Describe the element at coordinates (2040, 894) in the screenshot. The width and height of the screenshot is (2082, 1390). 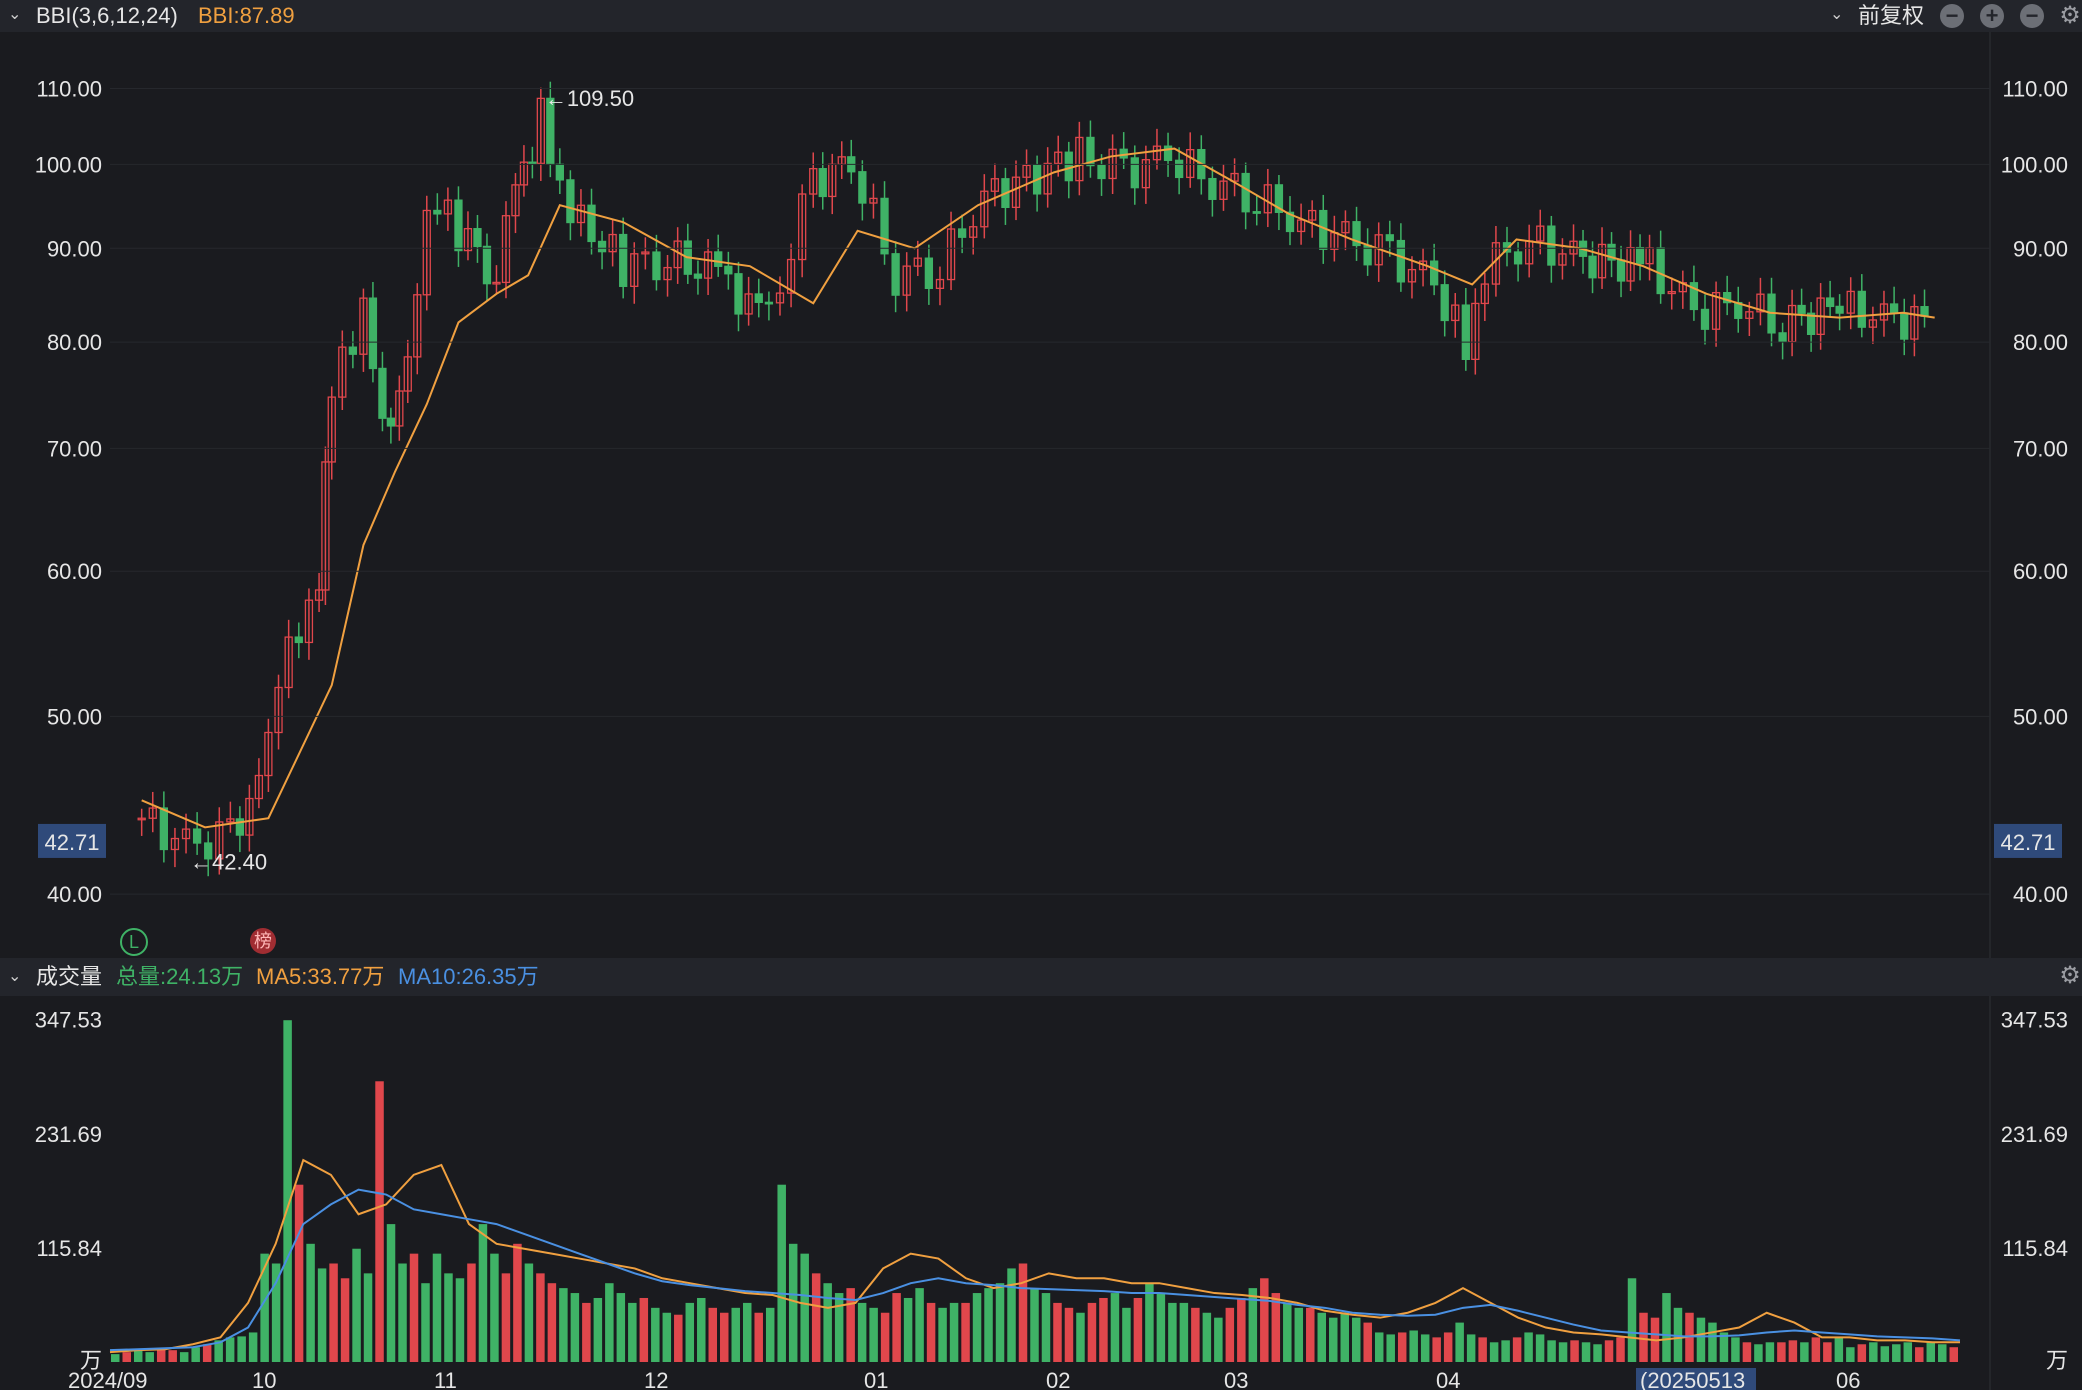
I see `price-tick-right: 40.00` at that location.